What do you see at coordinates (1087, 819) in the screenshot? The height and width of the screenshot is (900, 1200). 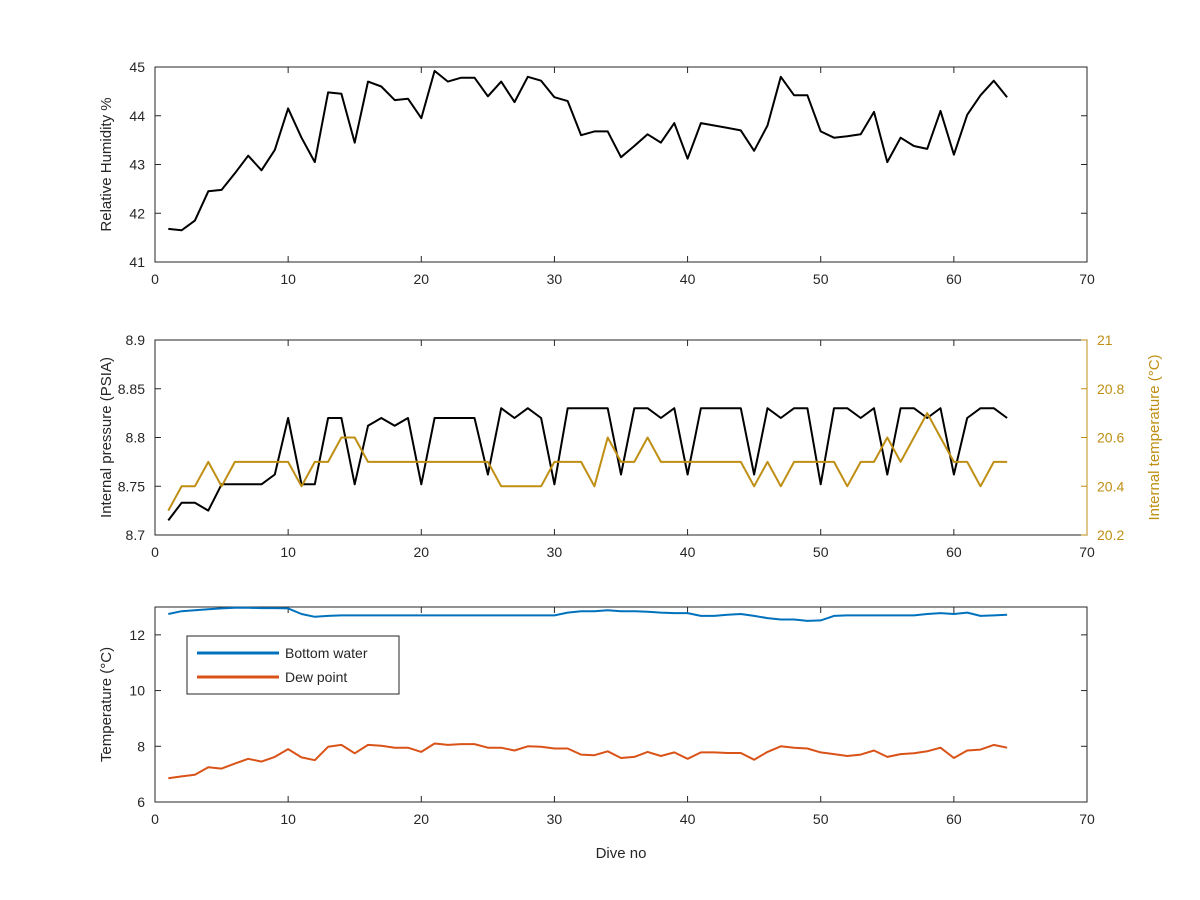 I see `temperature-x-tick-label: 70` at bounding box center [1087, 819].